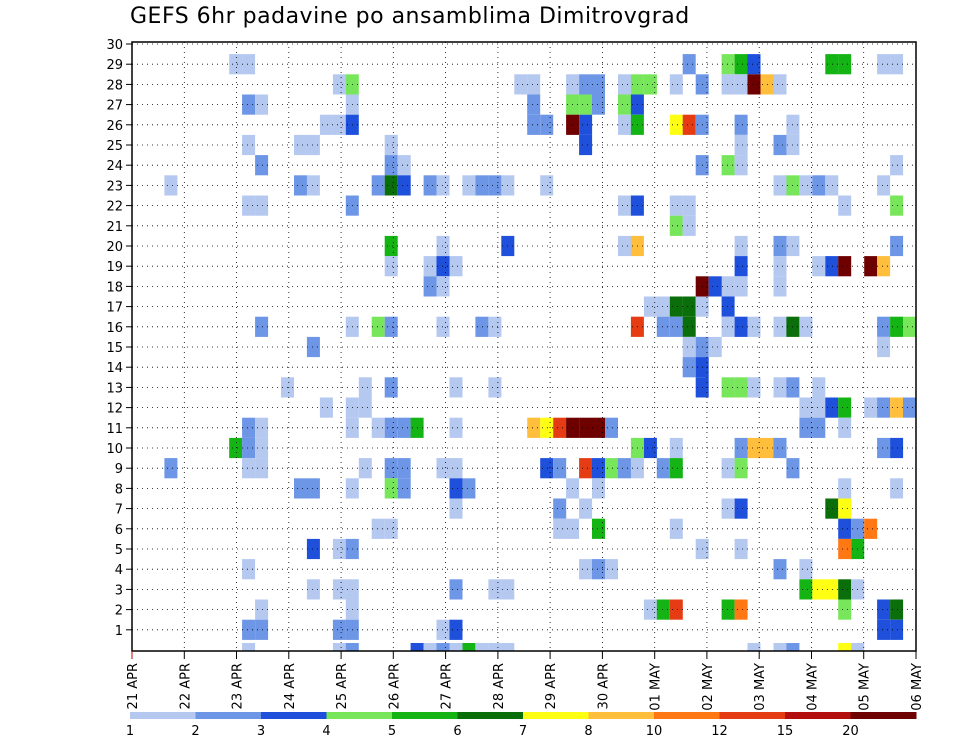 The width and height of the screenshot is (960, 742). Describe the element at coordinates (133, 686) in the screenshot. I see `x-tick-label: 21 APR` at that location.